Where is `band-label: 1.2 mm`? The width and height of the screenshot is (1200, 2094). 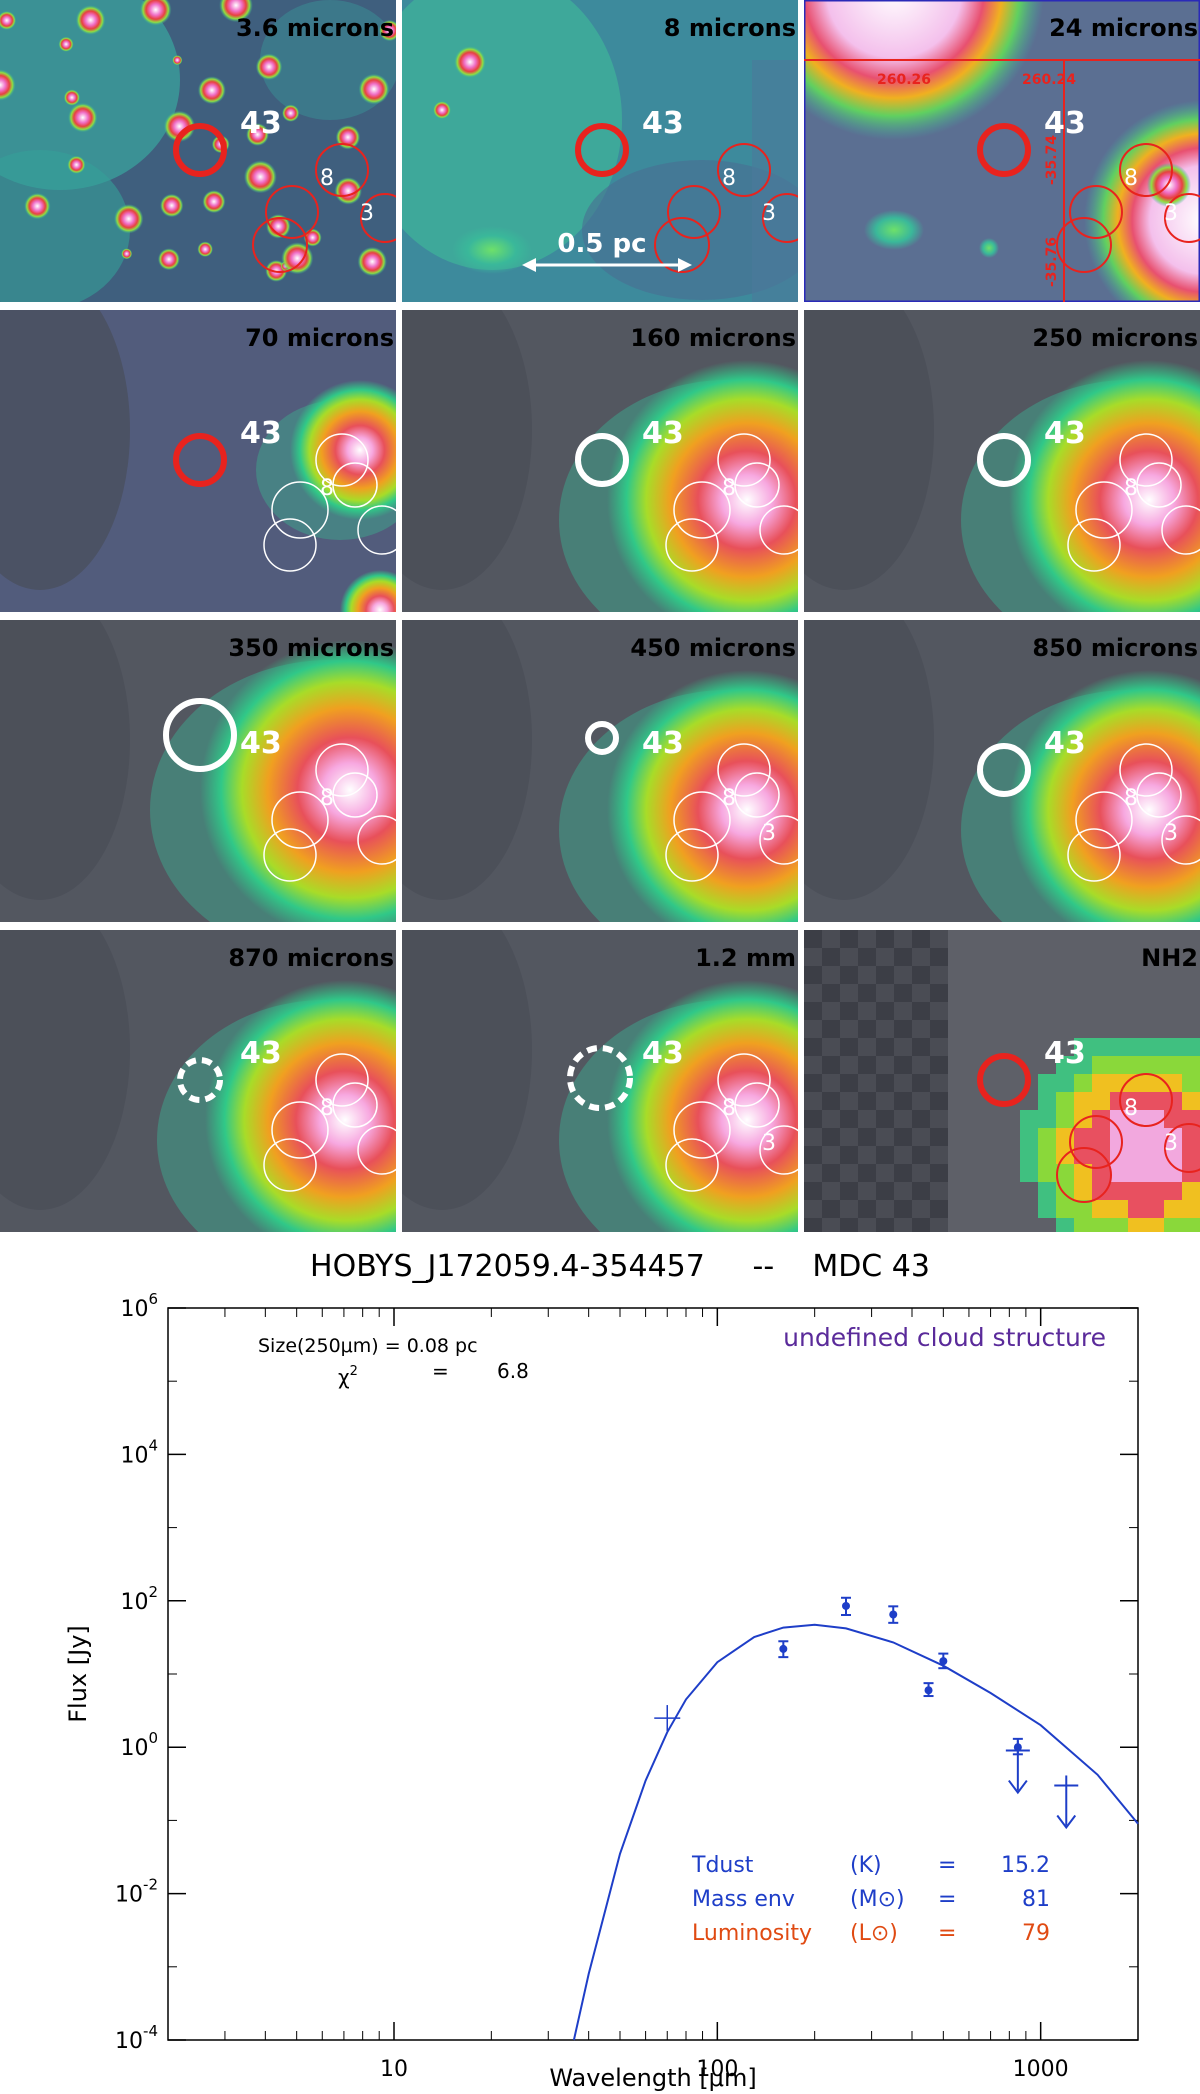 band-label: 1.2 mm is located at coordinates (745, 958).